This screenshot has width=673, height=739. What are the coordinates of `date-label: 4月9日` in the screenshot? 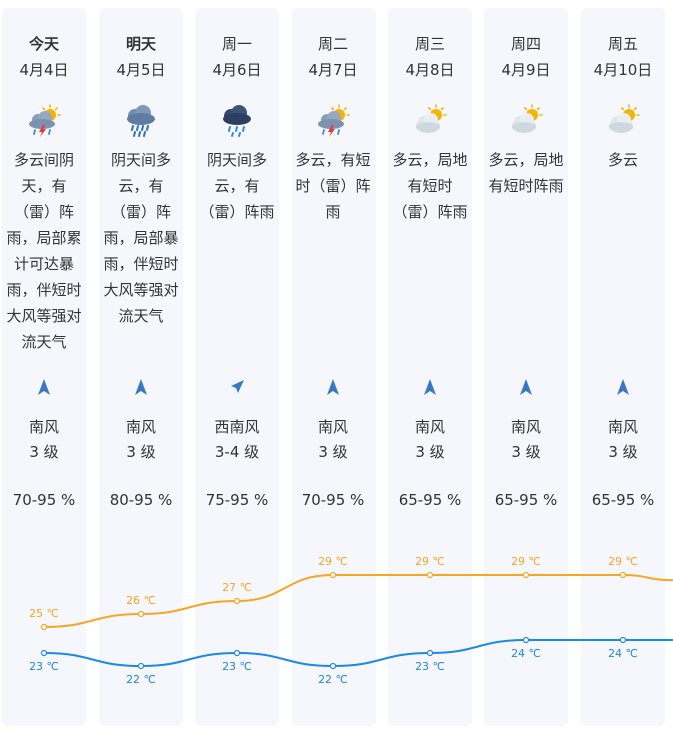 It's located at (526, 70).